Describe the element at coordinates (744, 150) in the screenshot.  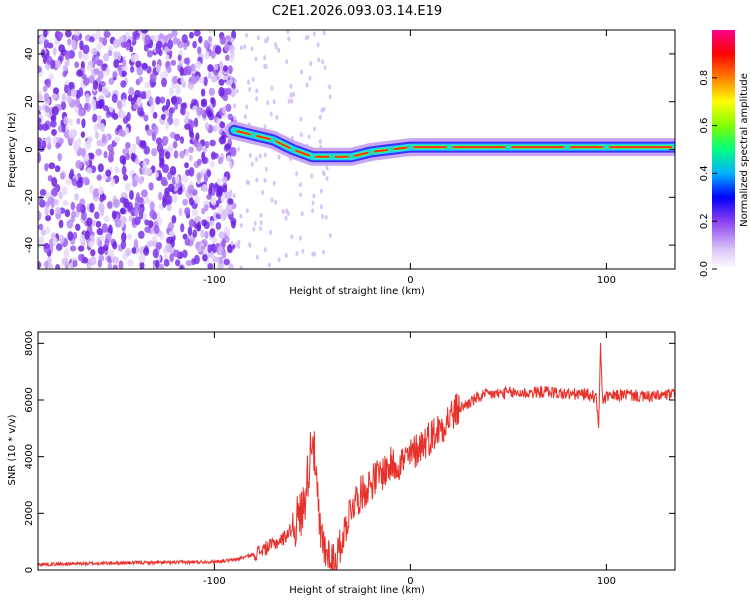
I see `colorbar-label: Normalized spectral amplitude` at that location.